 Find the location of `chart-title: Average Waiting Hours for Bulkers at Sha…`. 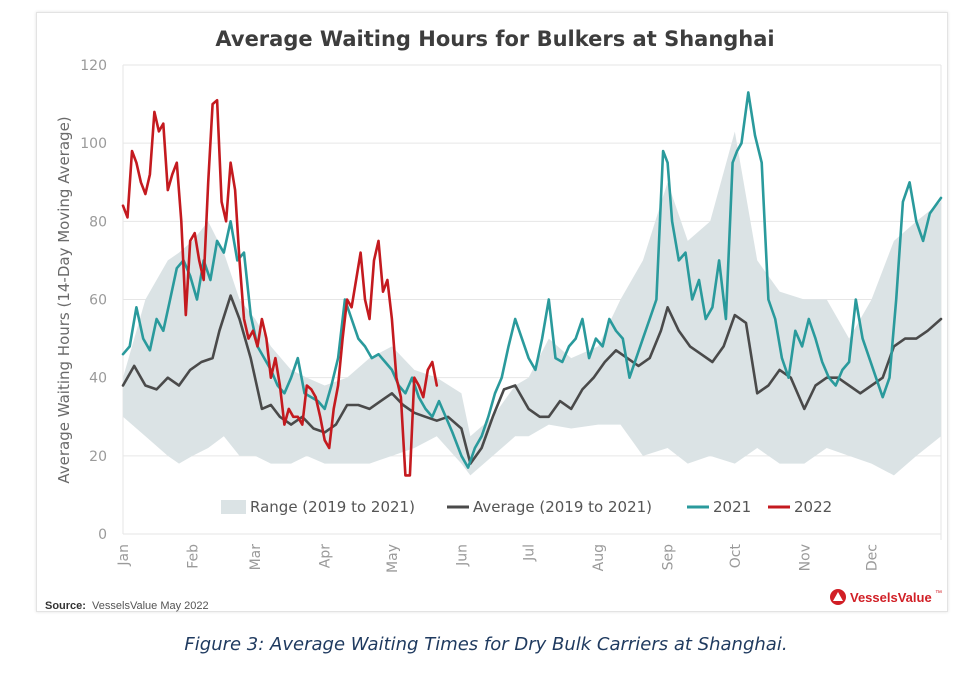

chart-title: Average Waiting Hours for Bulkers at Sha… is located at coordinates (494, 39).